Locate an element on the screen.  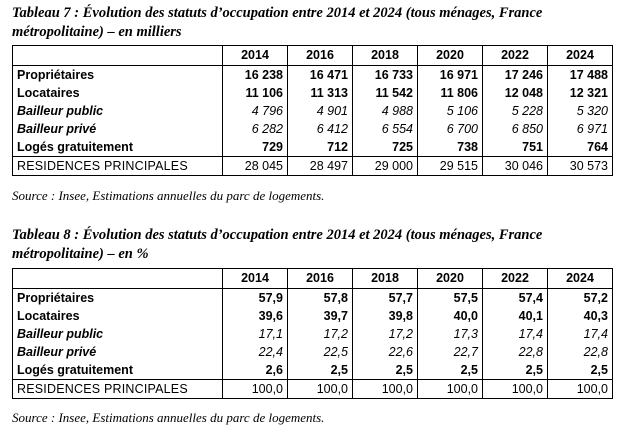
table-cell: 5 106 is located at coordinates (450, 111).